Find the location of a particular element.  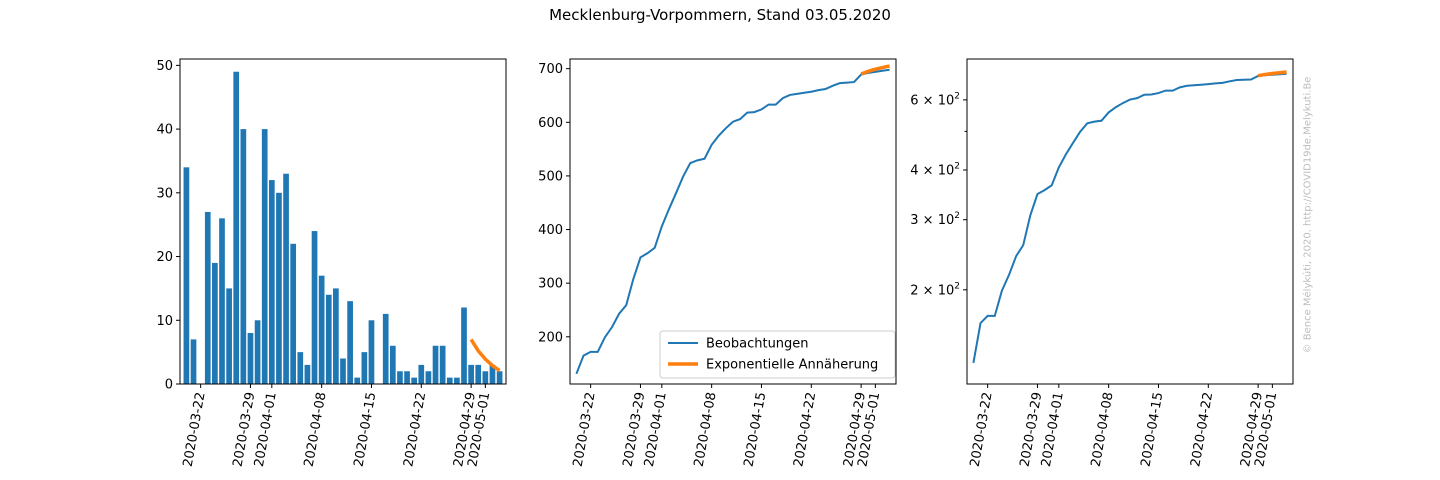

chart-legend: Beobachtungen Exponentielle Annäherung is located at coordinates (777, 354).